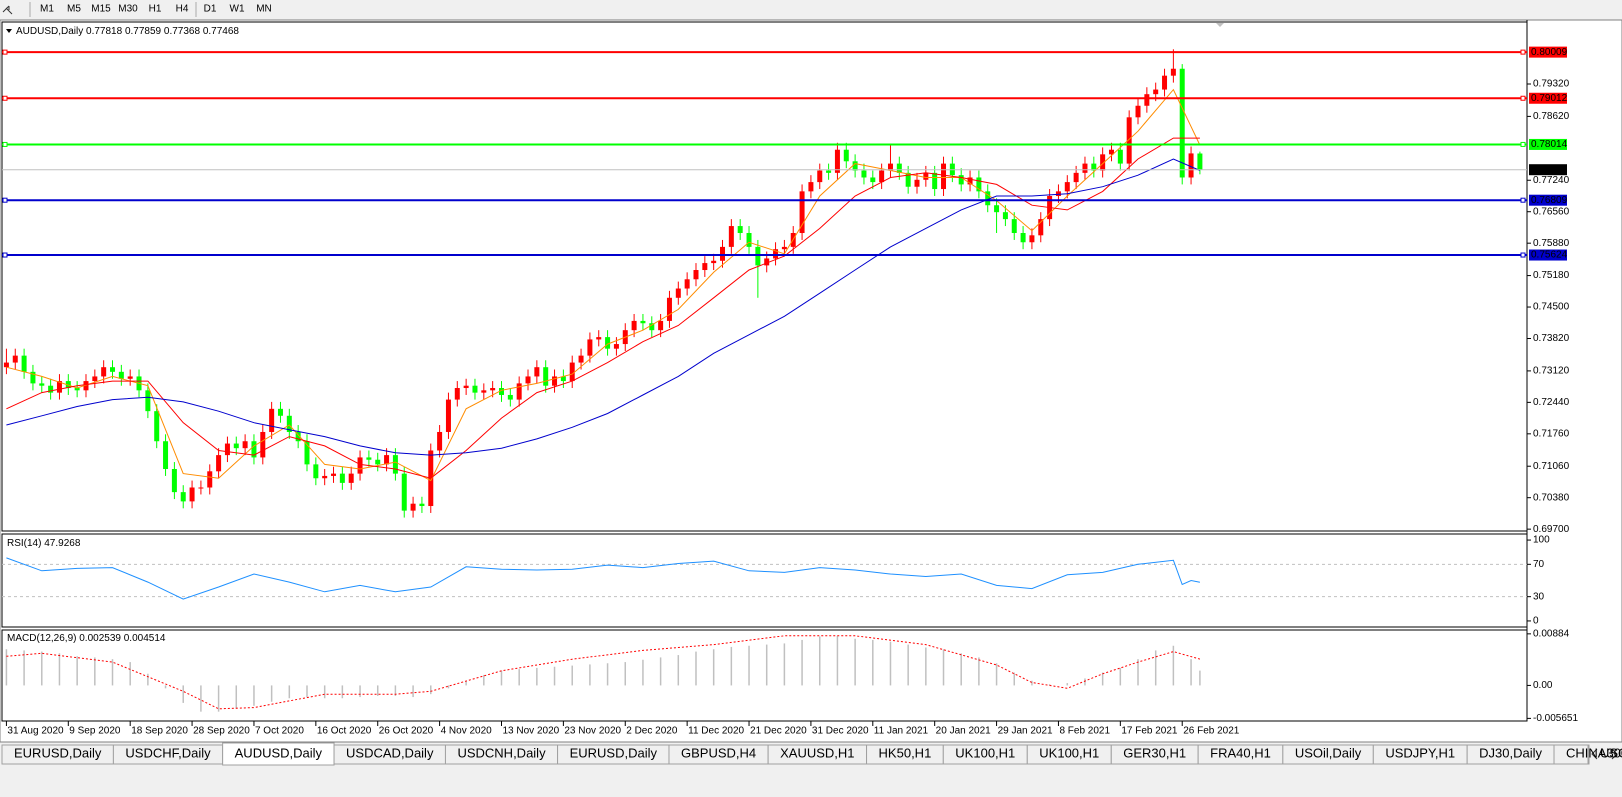 The image size is (1622, 797). Describe the element at coordinates (1548, 170) in the screenshot. I see `bid-price-box` at that location.